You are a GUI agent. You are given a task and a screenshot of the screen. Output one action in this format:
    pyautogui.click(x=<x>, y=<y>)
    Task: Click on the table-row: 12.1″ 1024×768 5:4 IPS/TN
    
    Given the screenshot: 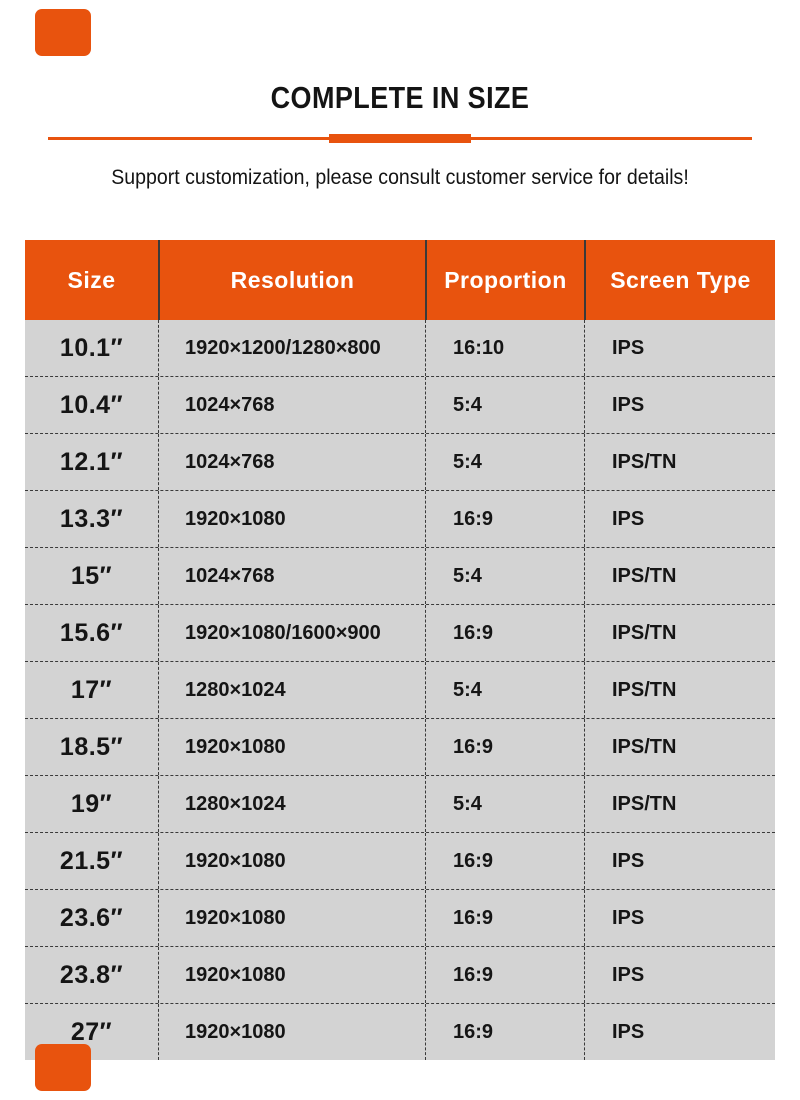 What is the action you would take?
    pyautogui.click(x=400, y=461)
    